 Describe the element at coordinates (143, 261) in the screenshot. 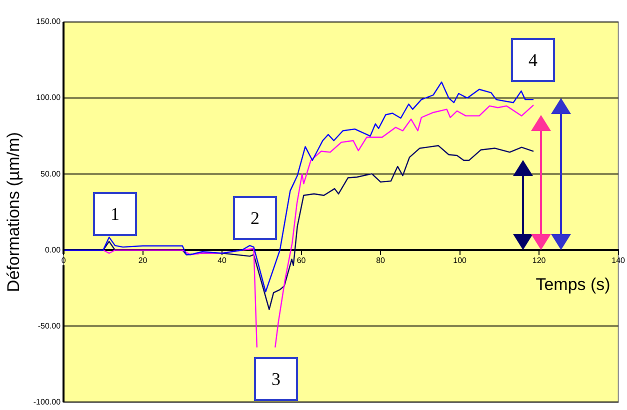

I see `x-tick-label: 20` at that location.